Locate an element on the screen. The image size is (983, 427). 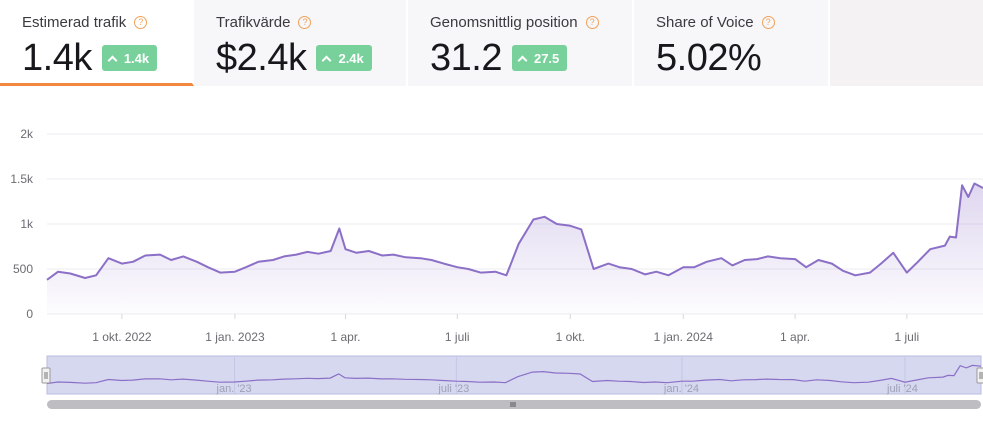
y-axis: 0 500 1k 1.5k 2k is located at coordinates (22, 224).